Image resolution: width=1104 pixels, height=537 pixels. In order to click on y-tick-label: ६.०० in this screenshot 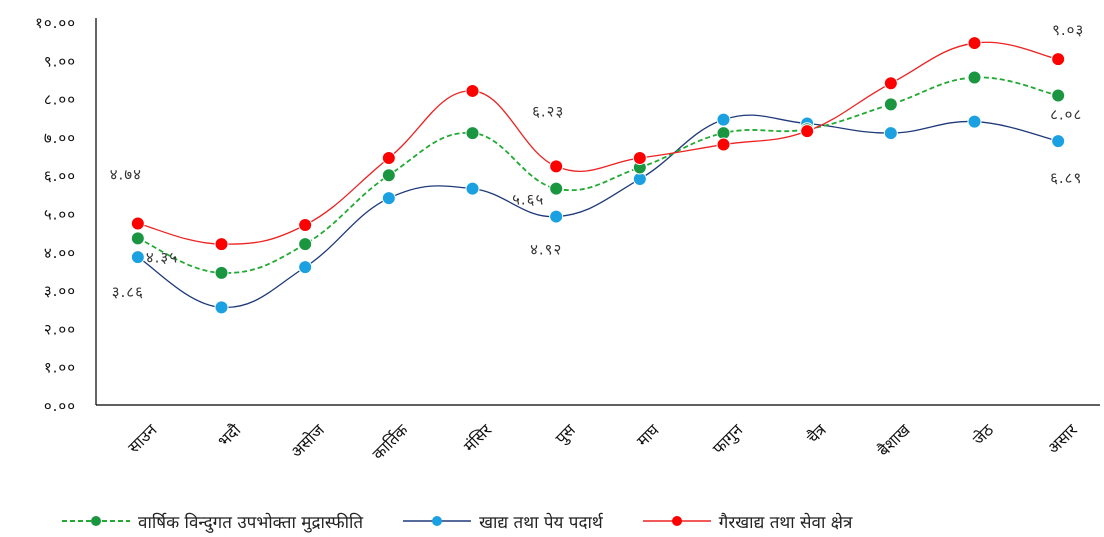, I will do `click(60, 176)`.